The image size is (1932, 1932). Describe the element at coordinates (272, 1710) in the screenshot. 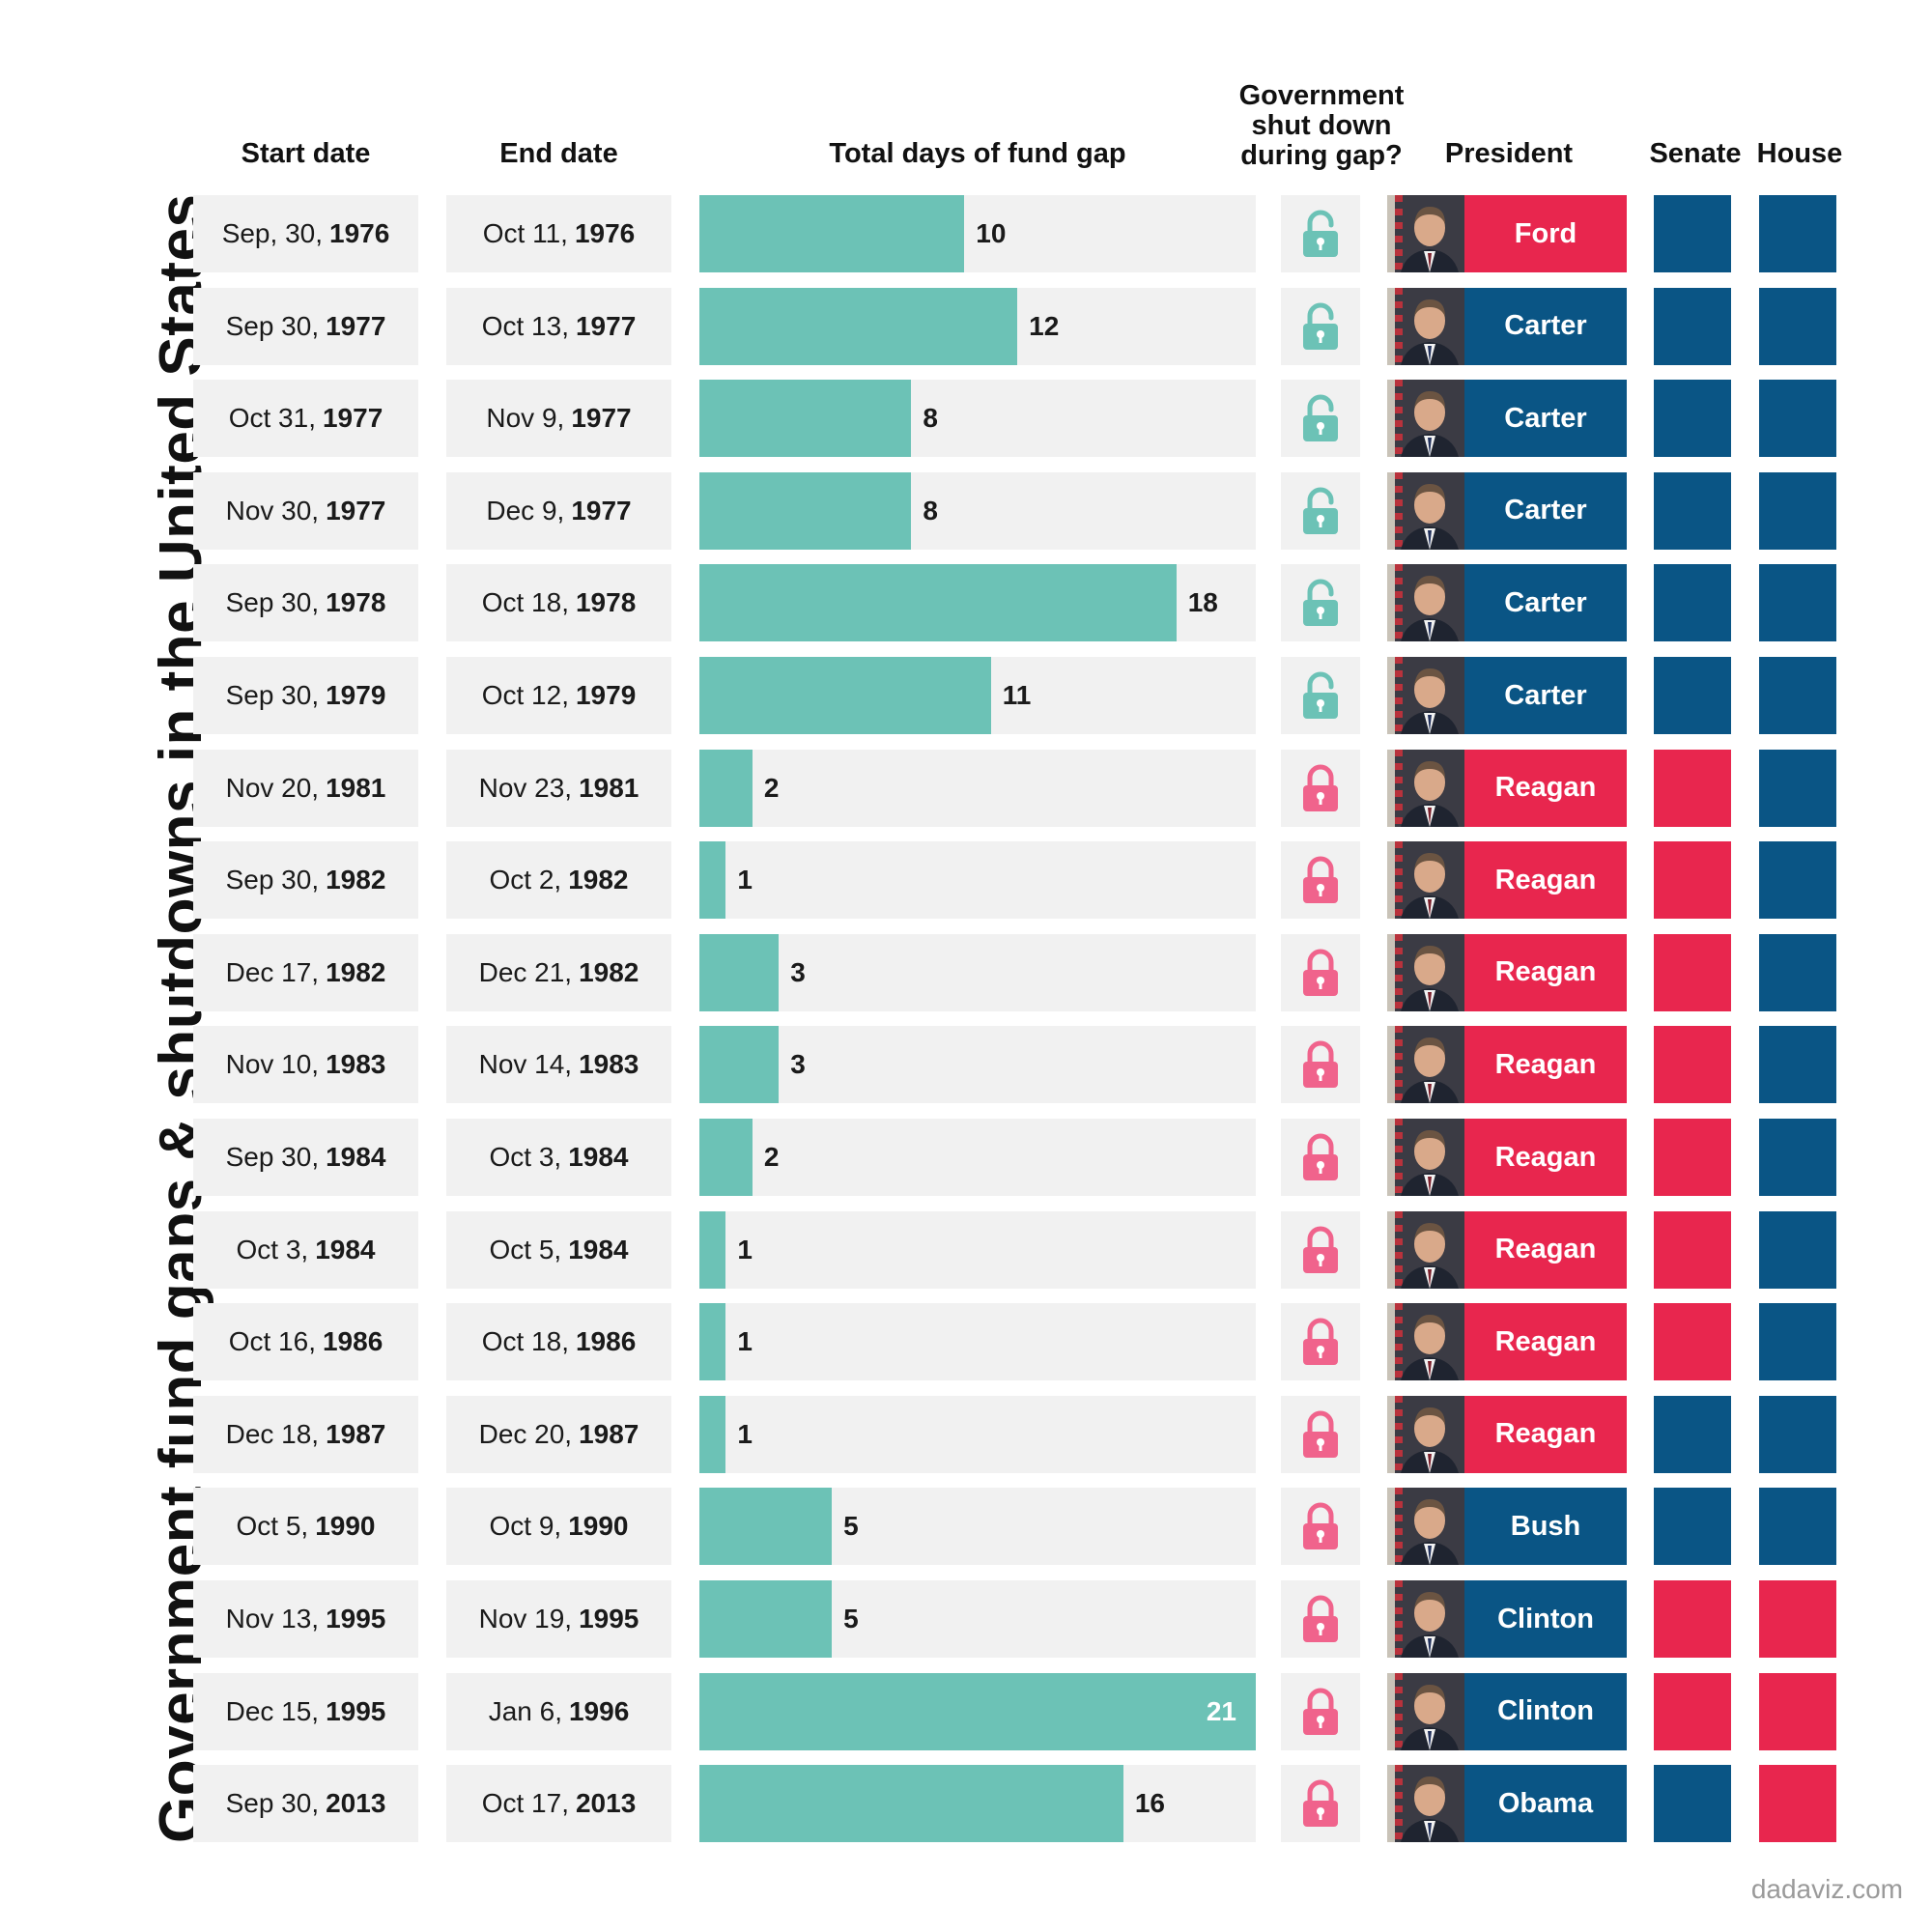

I see `start-date-cell-monthday: Dec 15,` at that location.